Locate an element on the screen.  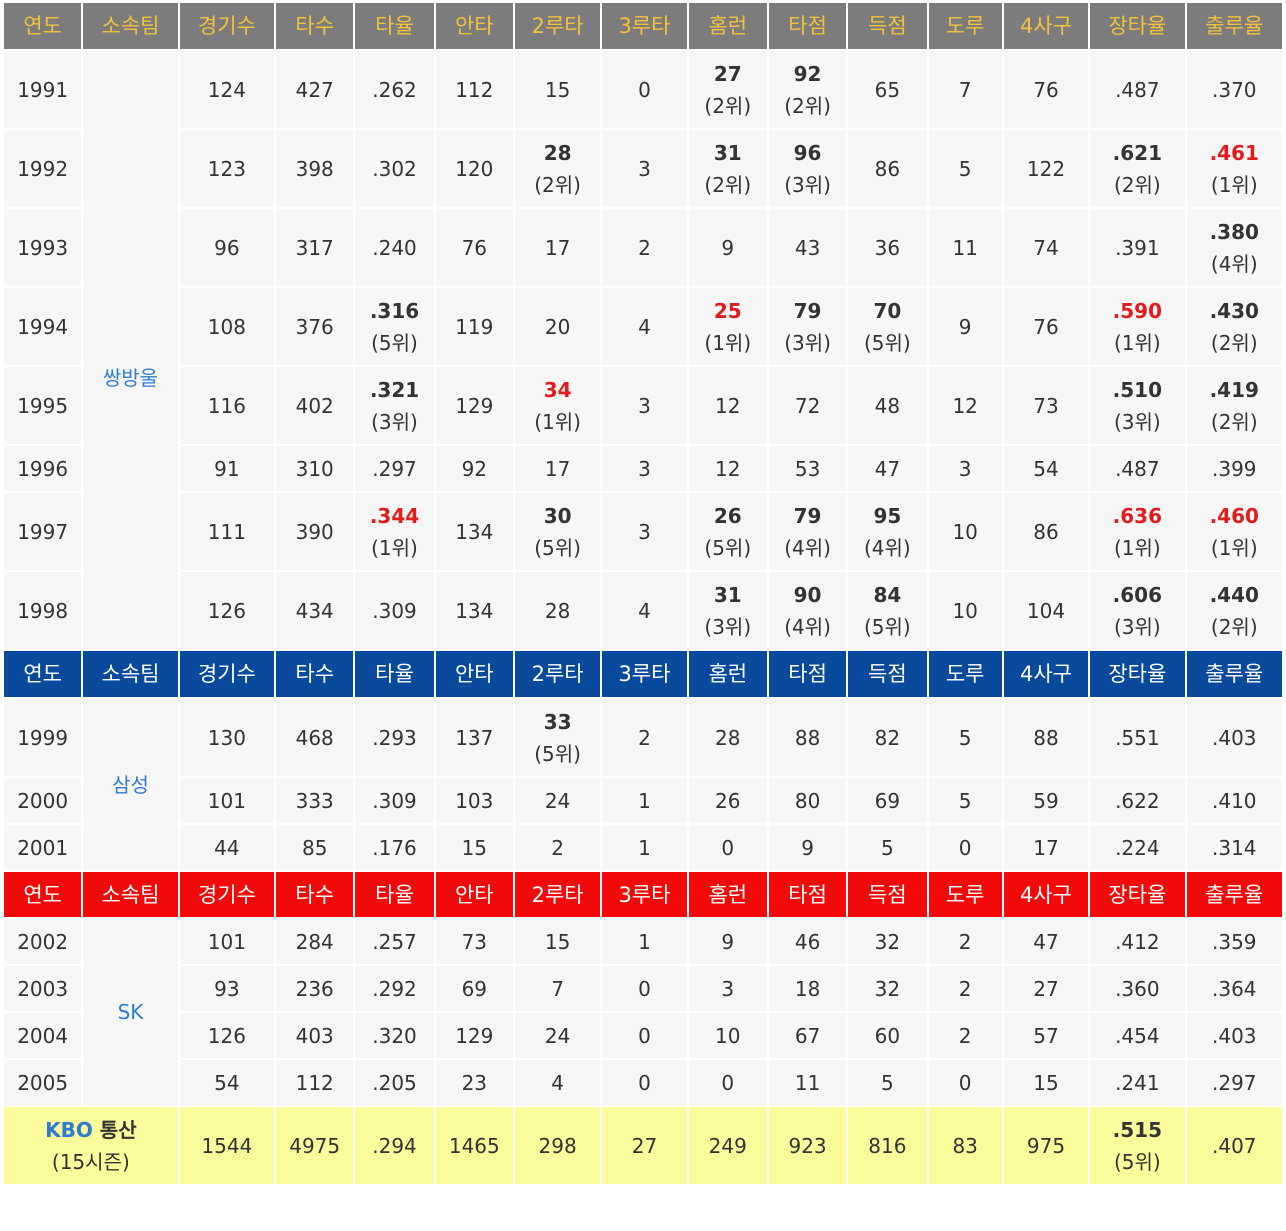
slg-cell: .636 (1위) is located at coordinates (1137, 531).